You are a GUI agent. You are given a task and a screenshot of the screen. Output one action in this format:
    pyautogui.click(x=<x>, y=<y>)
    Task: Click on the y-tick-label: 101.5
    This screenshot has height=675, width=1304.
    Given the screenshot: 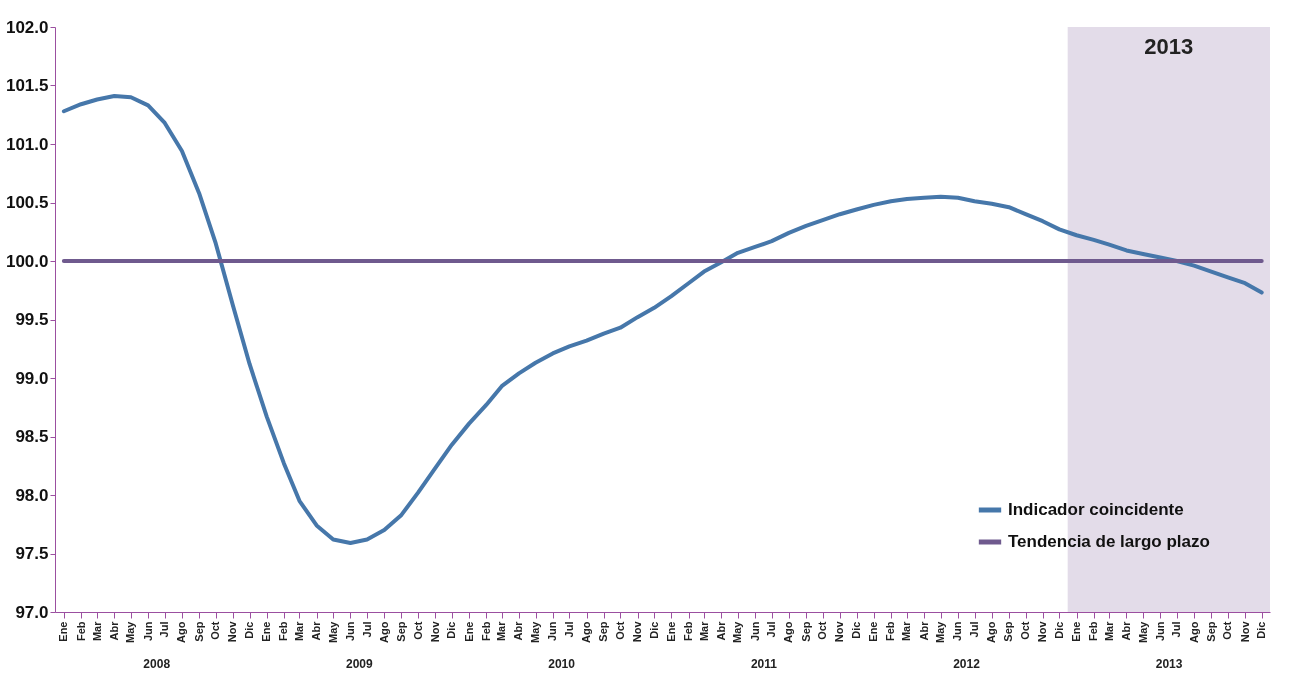 What is the action you would take?
    pyautogui.click(x=27, y=85)
    